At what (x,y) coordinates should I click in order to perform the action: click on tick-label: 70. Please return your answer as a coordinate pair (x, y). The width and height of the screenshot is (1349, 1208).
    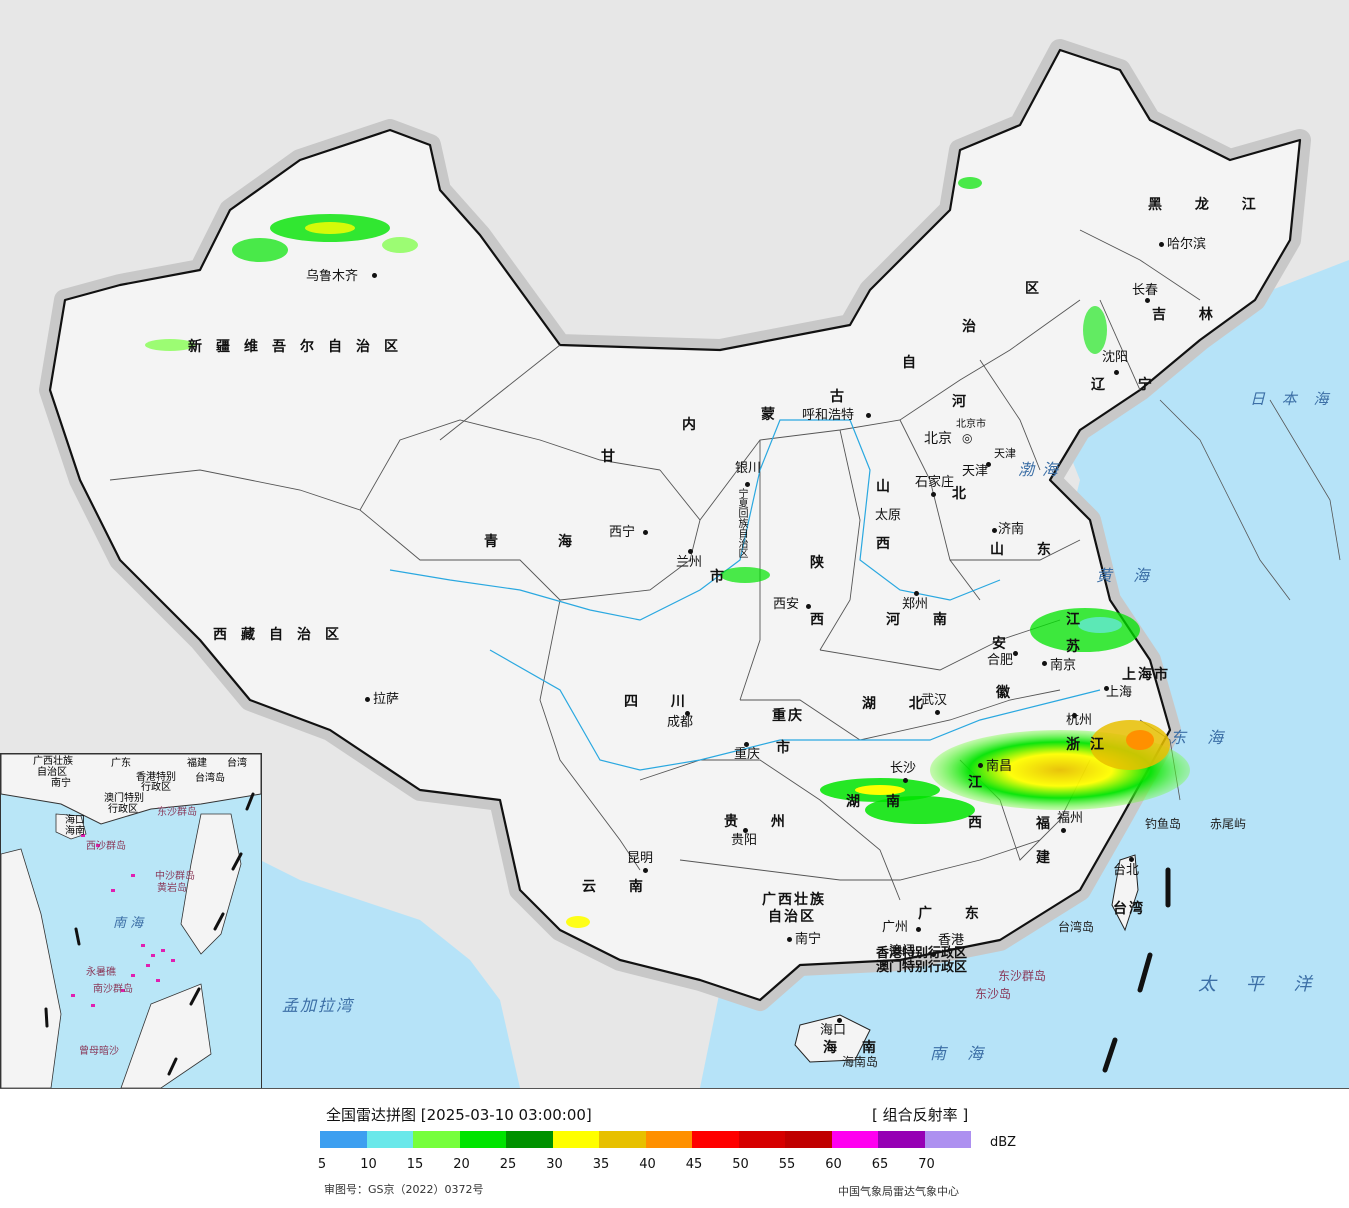
    Looking at the image, I should click on (926, 1164).